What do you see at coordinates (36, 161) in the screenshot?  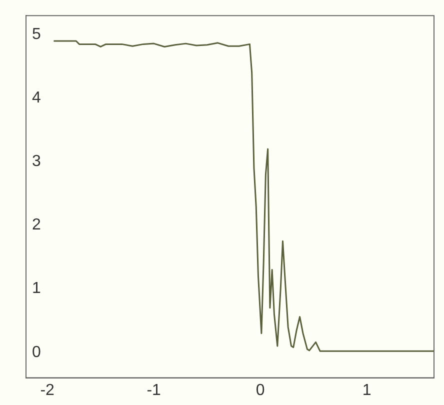 I see `y-tick-label: 3` at bounding box center [36, 161].